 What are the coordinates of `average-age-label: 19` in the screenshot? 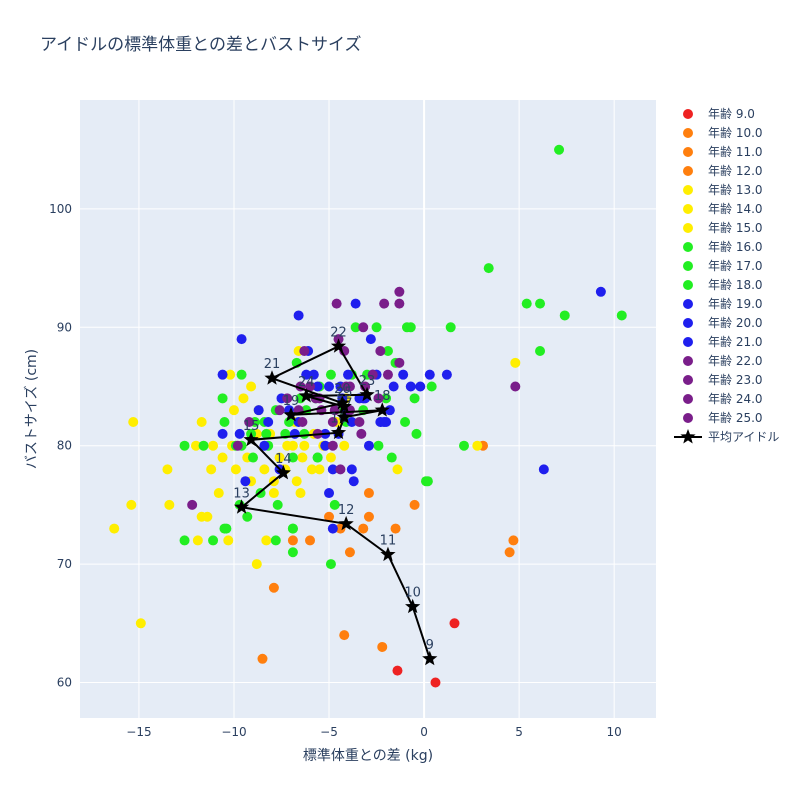 It's located at (291, 401).